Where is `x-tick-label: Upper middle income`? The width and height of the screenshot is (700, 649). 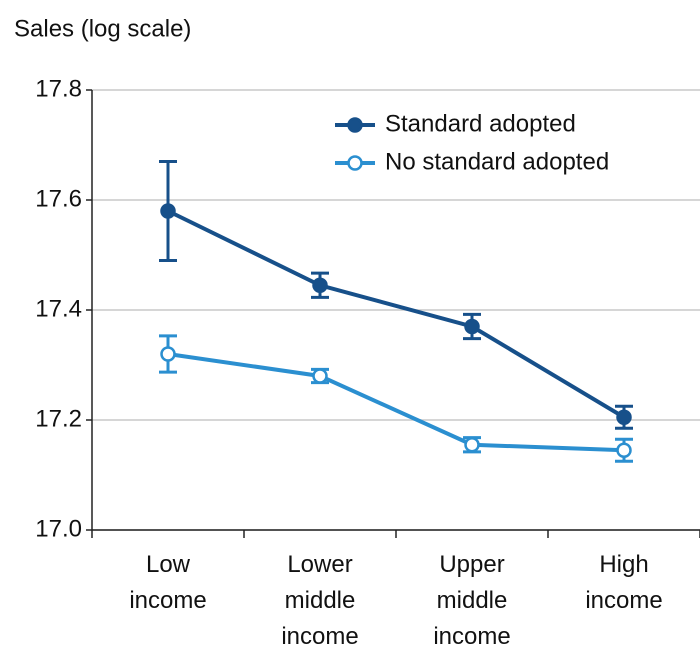 x-tick-label: Upper middle income is located at coordinates (471, 600).